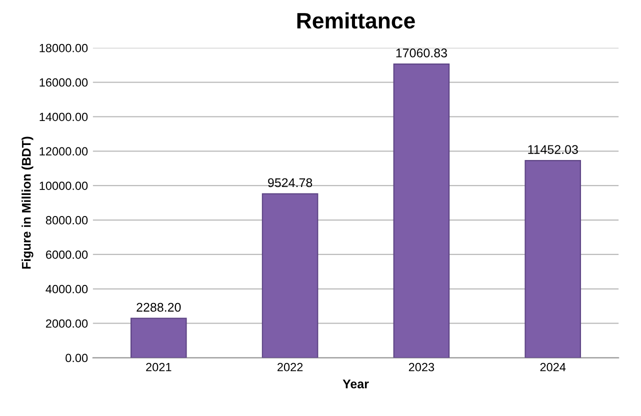 The image size is (641, 416). What do you see at coordinates (64, 151) in the screenshot?
I see `y-tick-label: 12000.00` at bounding box center [64, 151].